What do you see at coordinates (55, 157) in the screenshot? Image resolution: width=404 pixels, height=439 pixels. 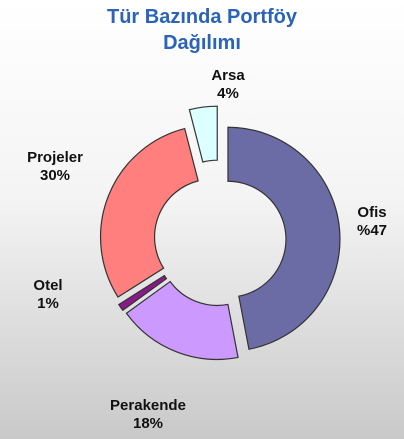 I see `segment-label: Projeler` at bounding box center [55, 157].